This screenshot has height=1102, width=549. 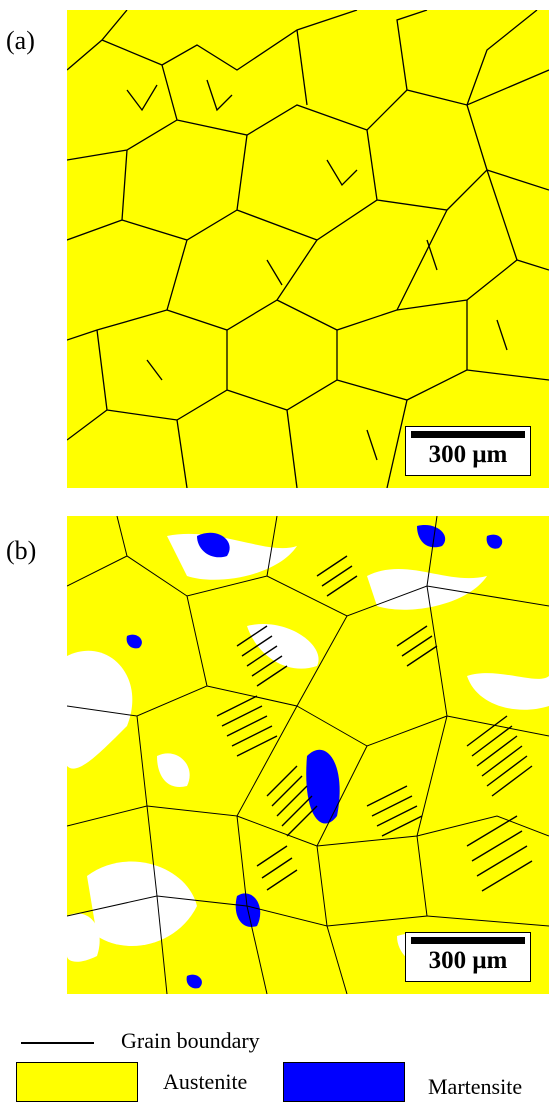 What do you see at coordinates (21, 550) in the screenshot?
I see `panel-label-b: (b)` at bounding box center [21, 550].